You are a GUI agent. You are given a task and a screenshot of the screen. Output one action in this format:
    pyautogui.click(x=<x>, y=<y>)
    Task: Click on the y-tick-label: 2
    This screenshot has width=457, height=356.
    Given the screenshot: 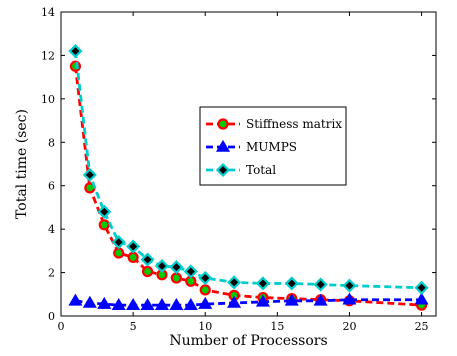 What is the action you would take?
    pyautogui.click(x=51, y=273)
    